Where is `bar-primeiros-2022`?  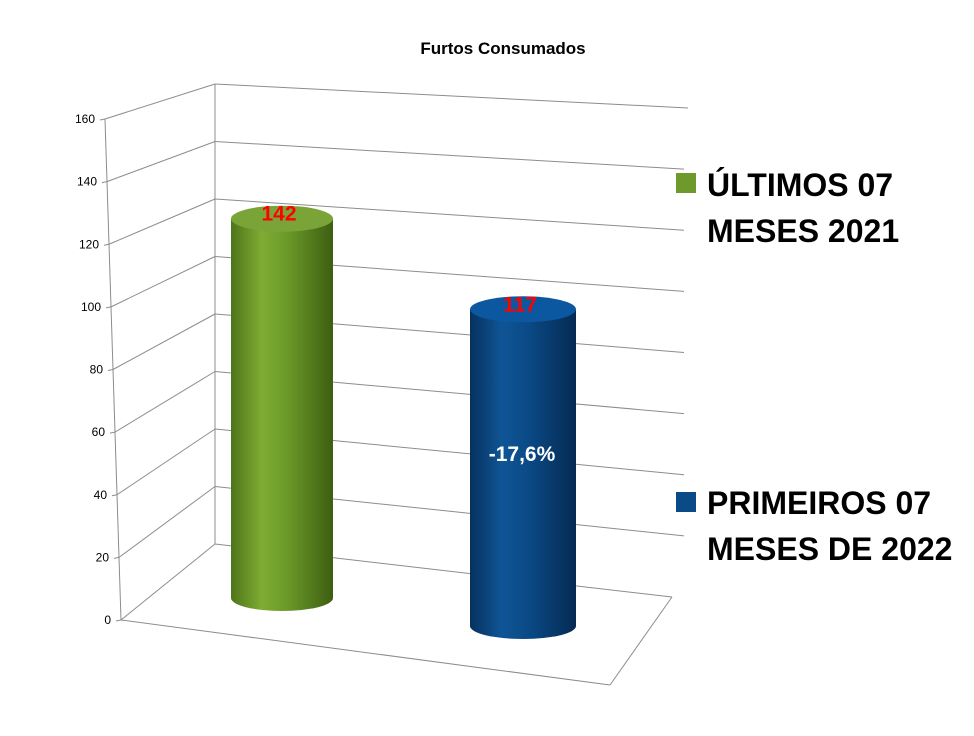
bar-primeiros-2022 is located at coordinates (523, 467).